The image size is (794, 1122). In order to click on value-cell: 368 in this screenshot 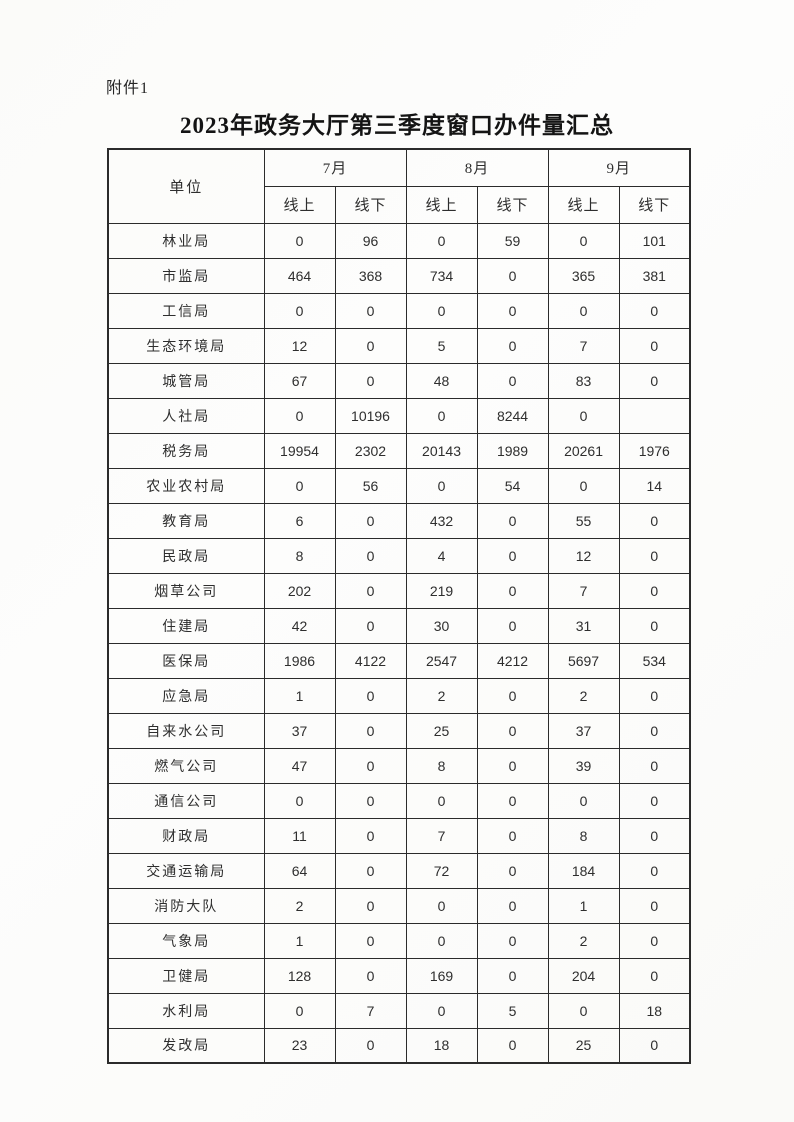, I will do `click(370, 275)`.